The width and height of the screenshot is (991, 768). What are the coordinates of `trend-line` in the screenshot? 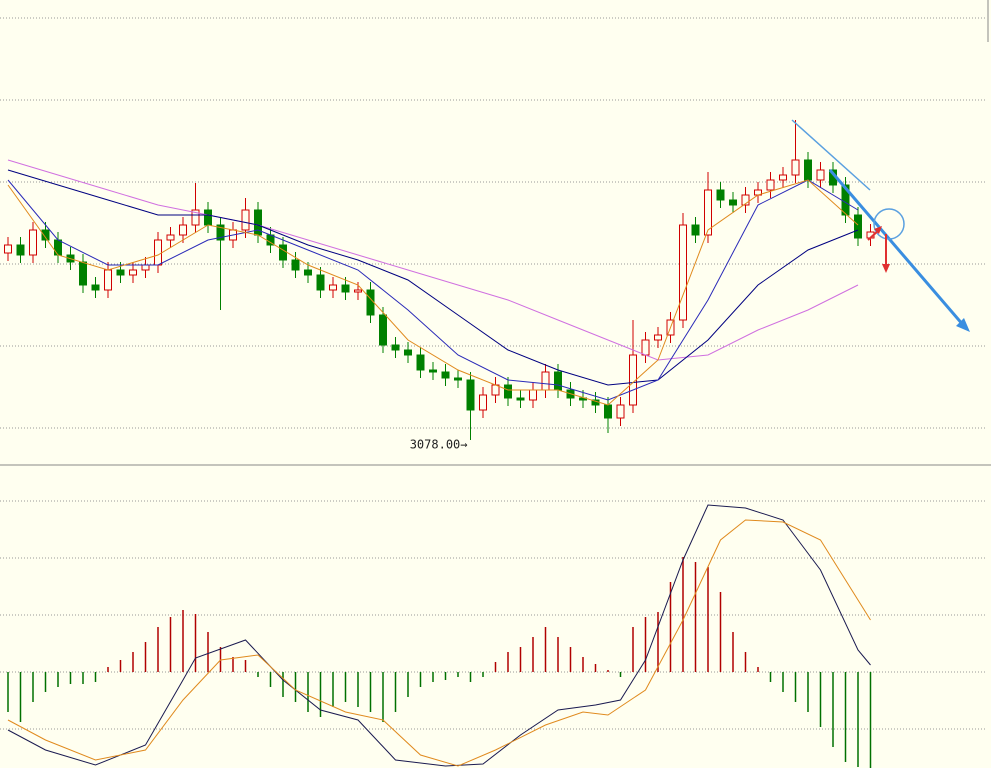 It's located at (831, 155).